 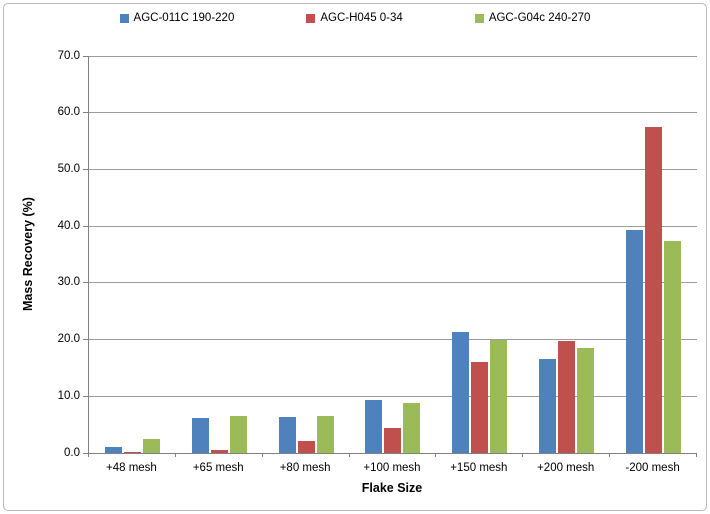 I want to click on y-tick-label: 70.0, so click(x=68, y=55).